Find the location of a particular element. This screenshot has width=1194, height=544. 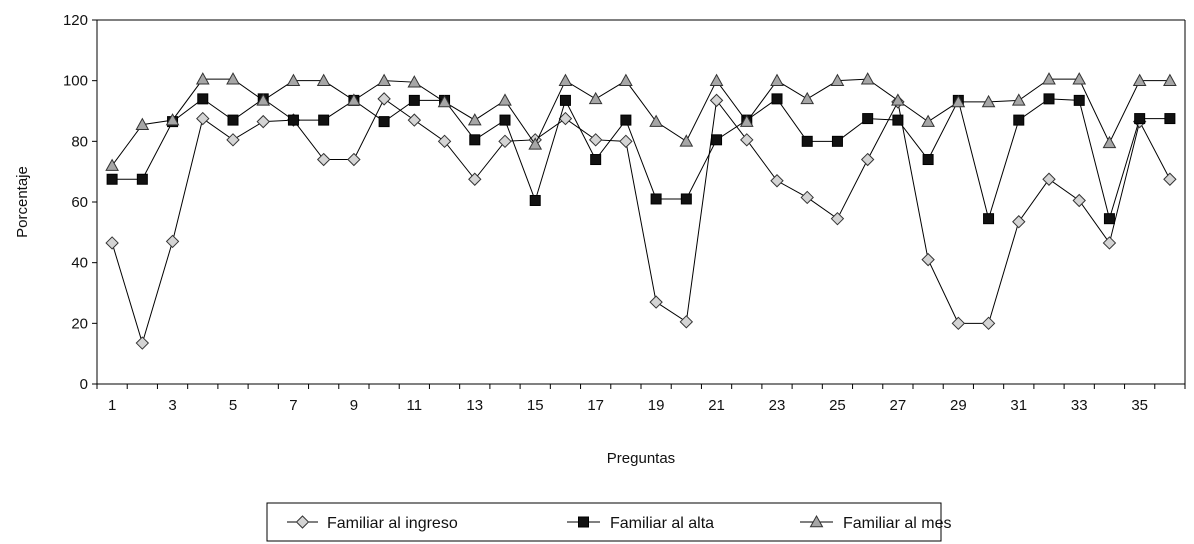

y-tick-label: 0 is located at coordinates (84, 384).